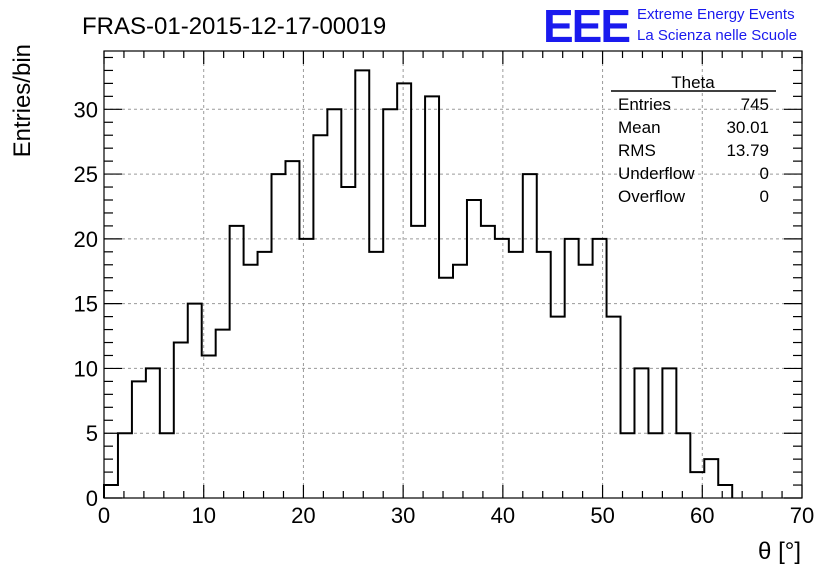  Describe the element at coordinates (86, 109) in the screenshot. I see `y-tick-label: 30` at that location.